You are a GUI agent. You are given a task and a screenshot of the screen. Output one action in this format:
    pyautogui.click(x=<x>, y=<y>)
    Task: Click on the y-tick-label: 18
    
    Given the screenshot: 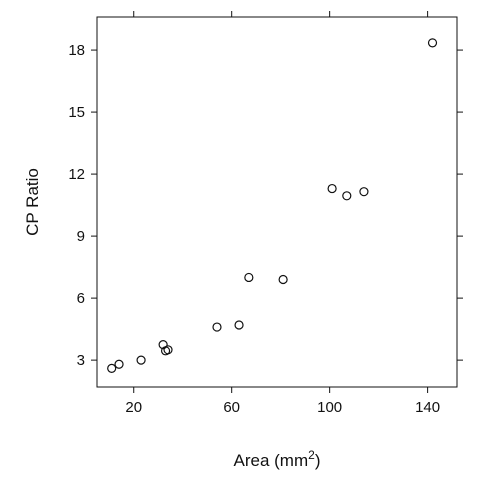 What is the action you would take?
    pyautogui.click(x=76, y=50)
    